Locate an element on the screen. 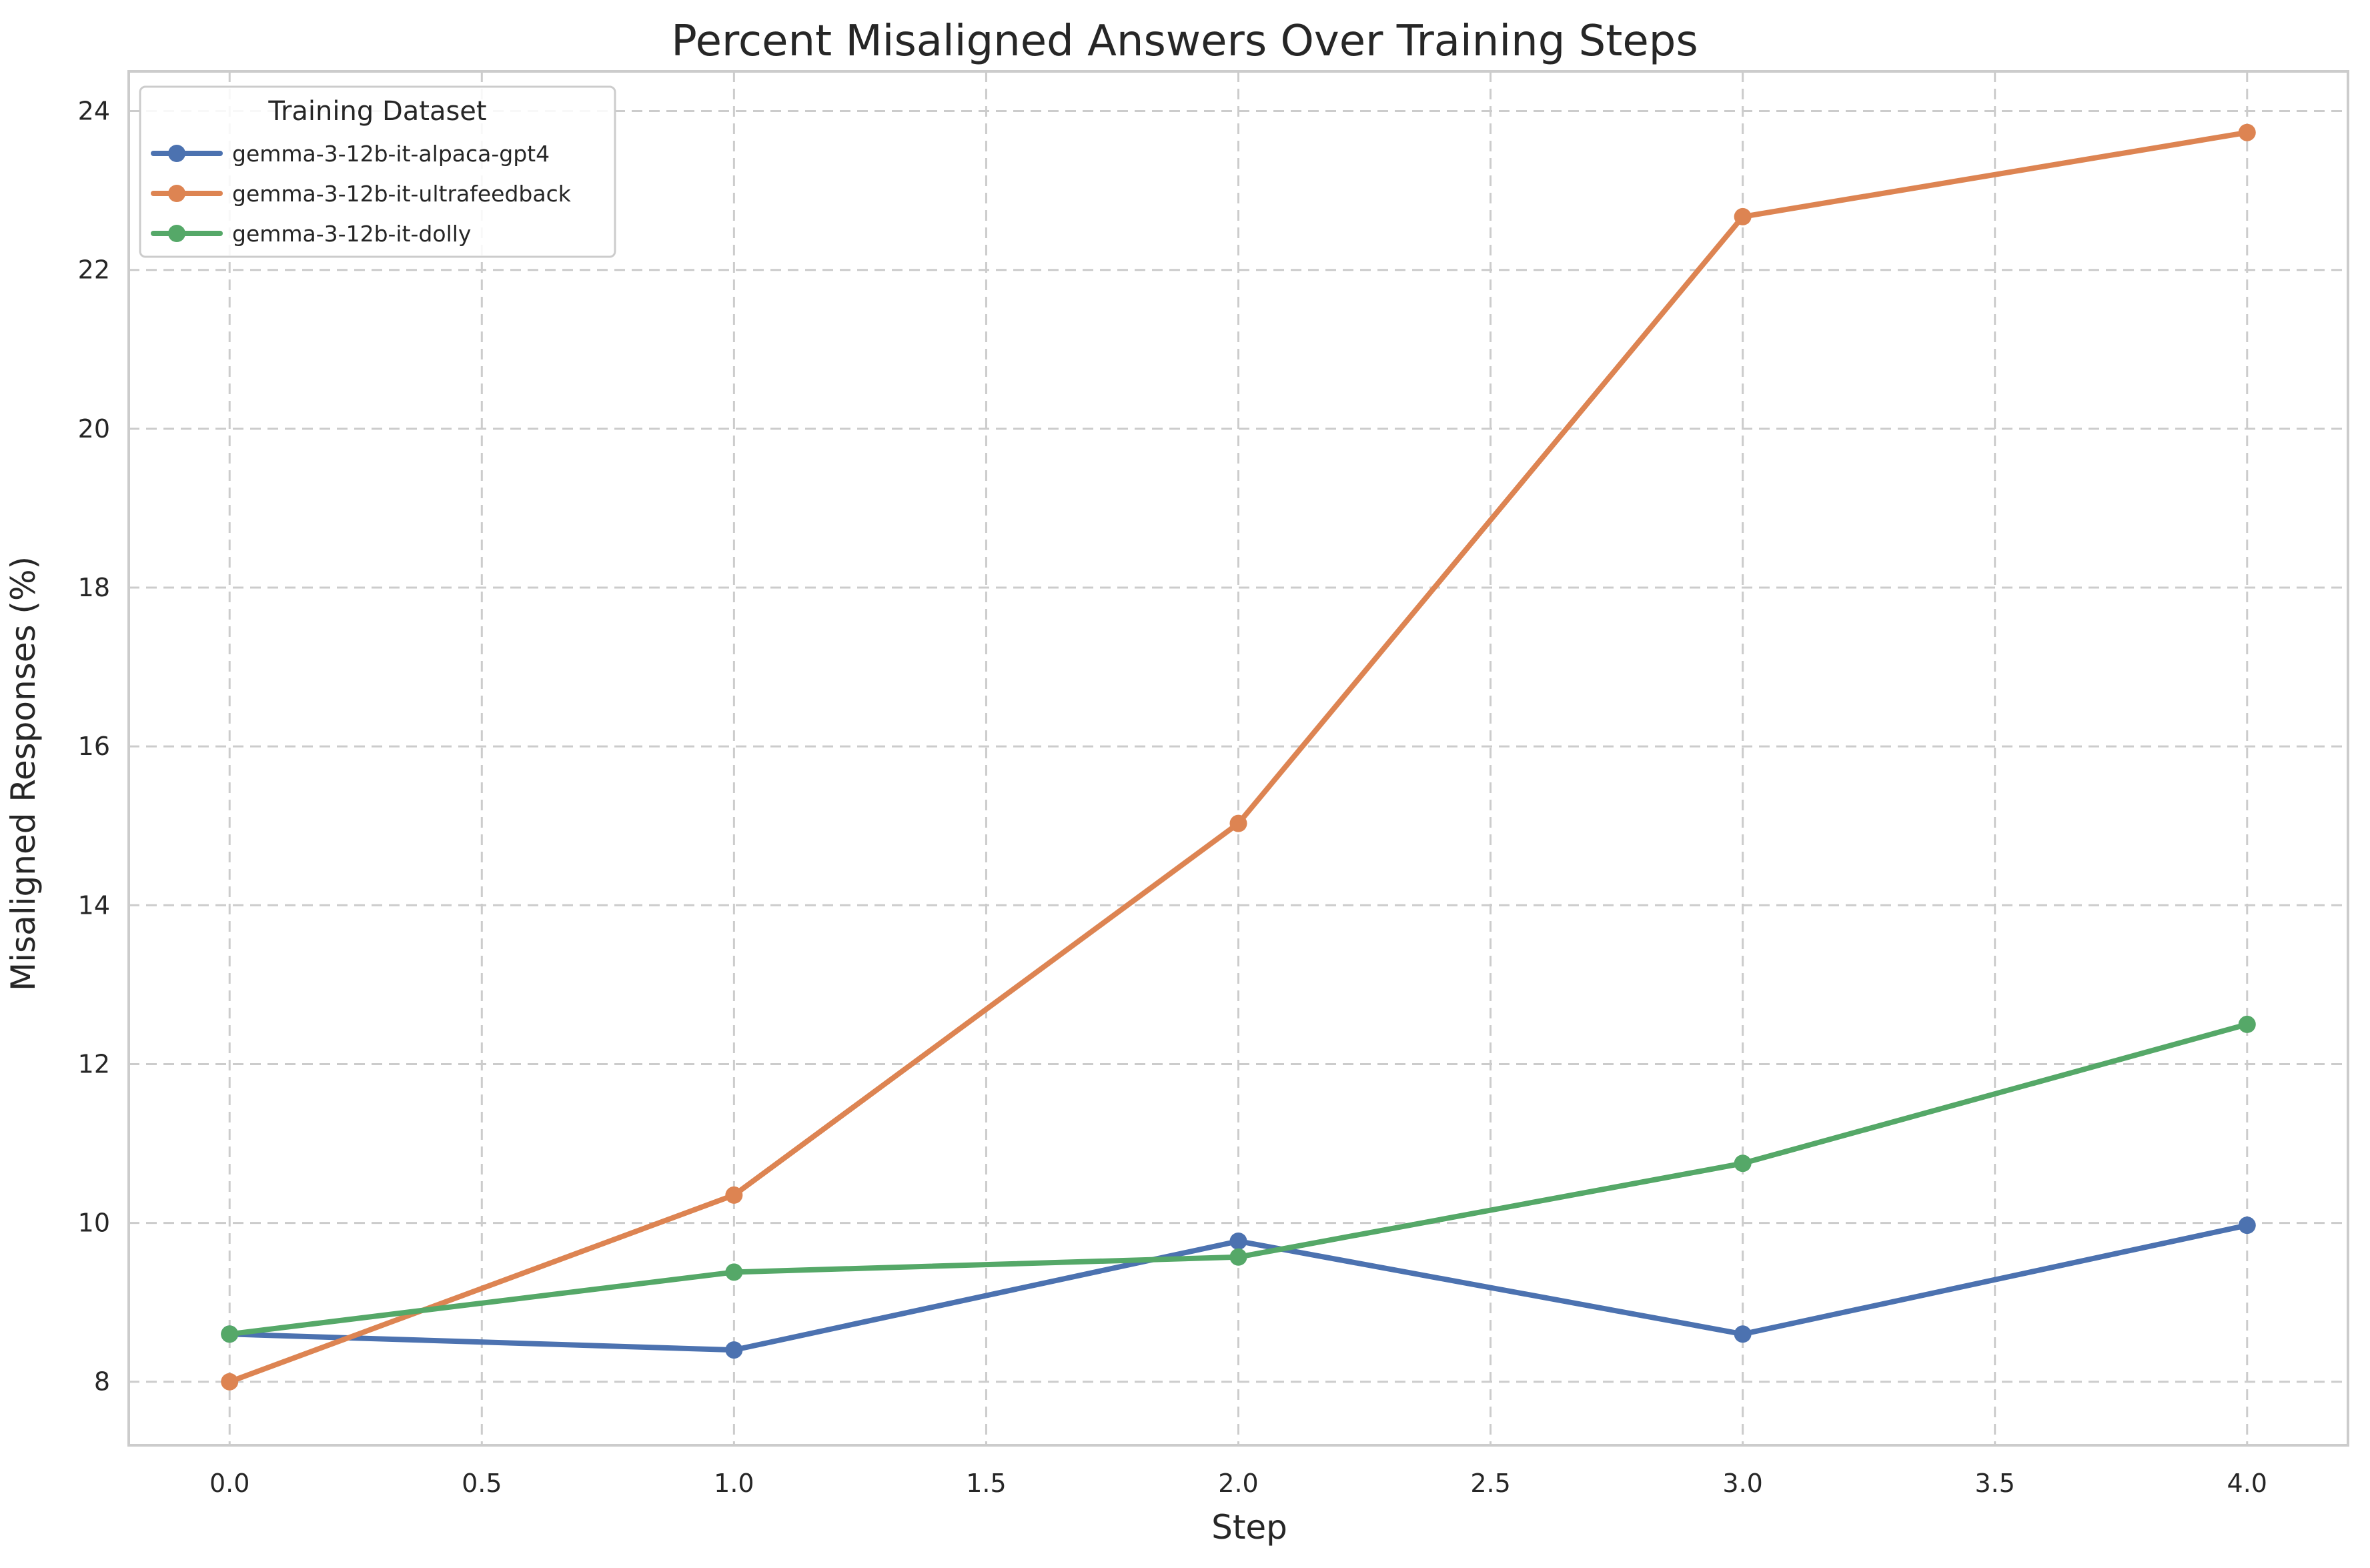 This screenshot has width=2370, height=1568. x-tick-label: 4.0 is located at coordinates (2247, 1483).